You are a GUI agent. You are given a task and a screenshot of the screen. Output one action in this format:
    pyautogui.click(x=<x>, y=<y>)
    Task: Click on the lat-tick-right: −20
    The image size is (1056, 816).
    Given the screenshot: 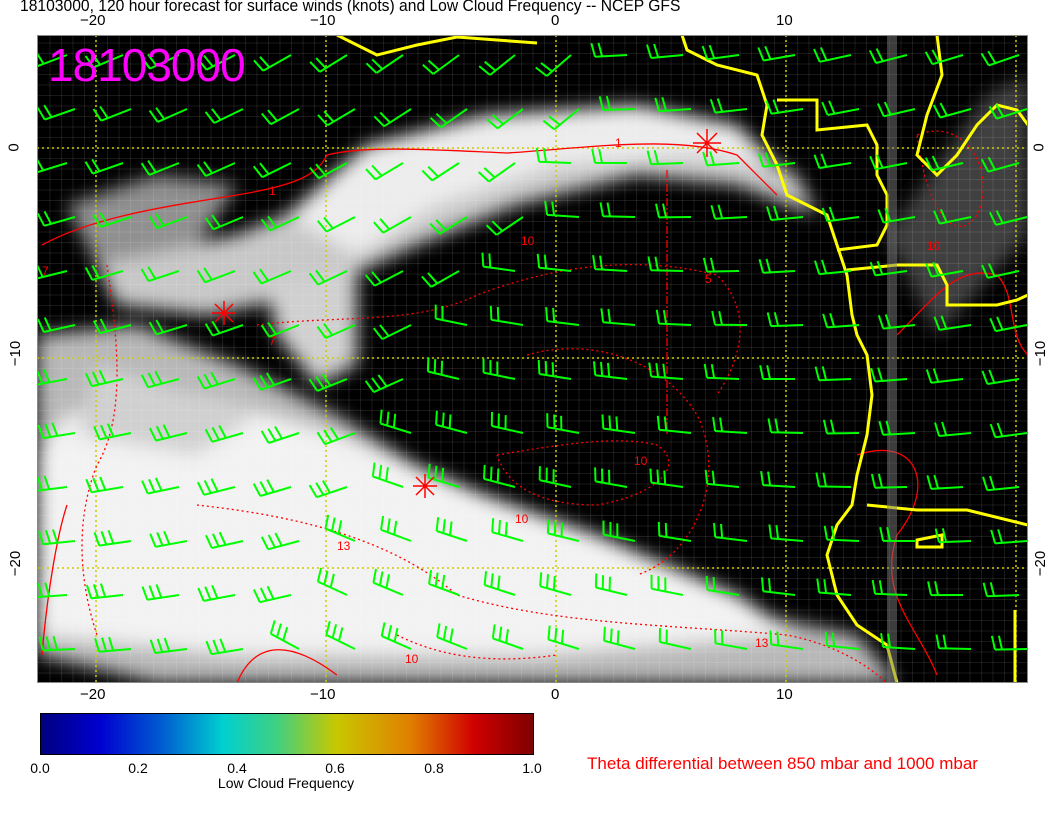 What is the action you would take?
    pyautogui.click(x=1041, y=563)
    